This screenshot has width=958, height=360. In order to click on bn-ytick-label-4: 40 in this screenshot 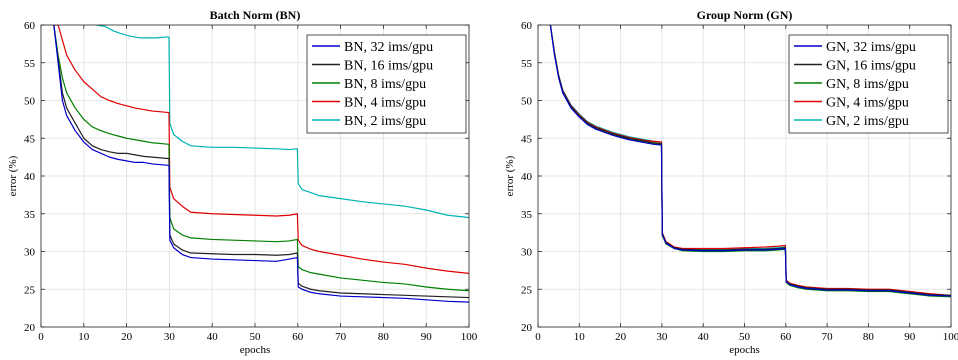, I will do `click(30, 177)`.